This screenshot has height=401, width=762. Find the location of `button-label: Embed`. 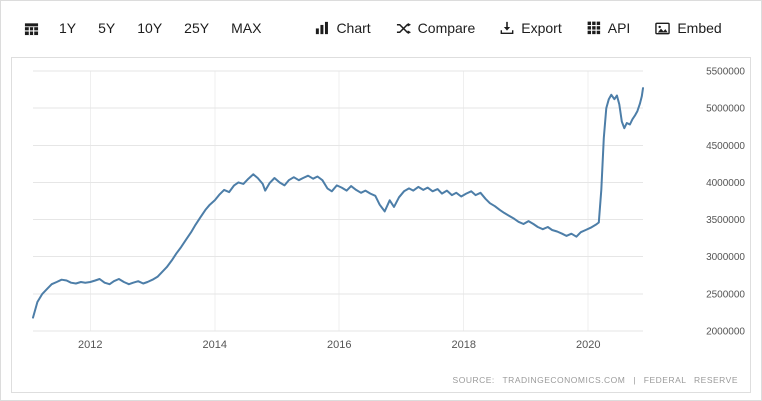

button-label: Embed is located at coordinates (699, 28).